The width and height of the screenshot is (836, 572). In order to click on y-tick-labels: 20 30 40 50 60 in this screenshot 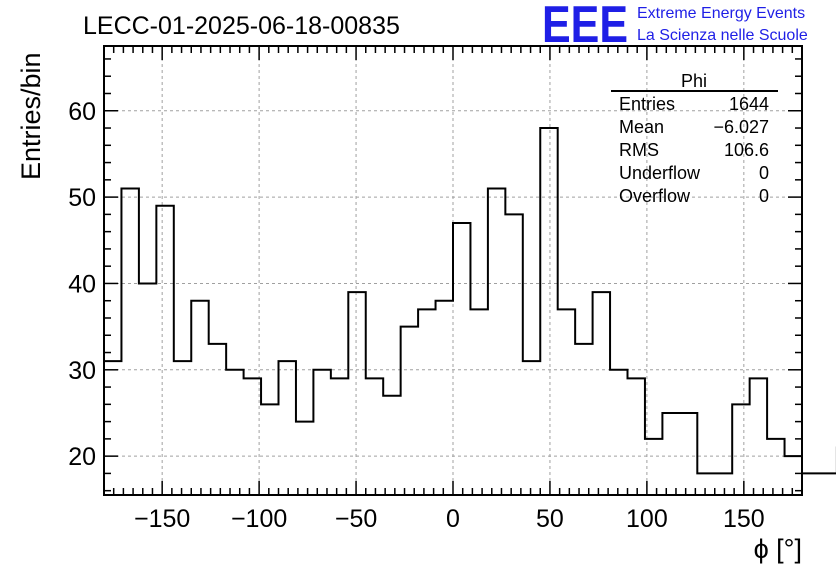, I will do `click(82, 284)`.